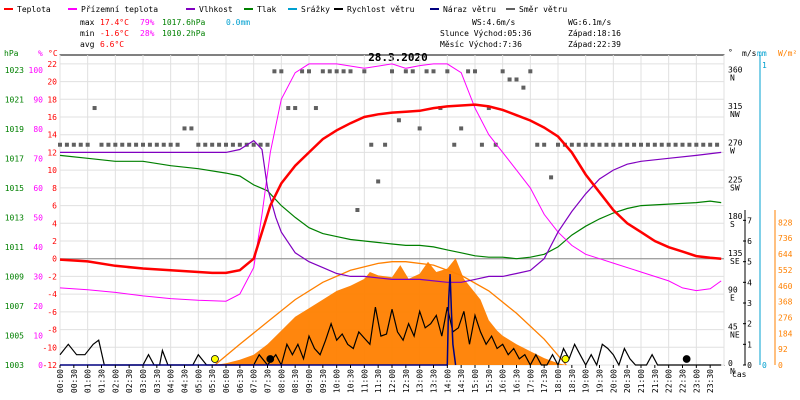  I want to click on ms-tick: 5, so click(749, 262).